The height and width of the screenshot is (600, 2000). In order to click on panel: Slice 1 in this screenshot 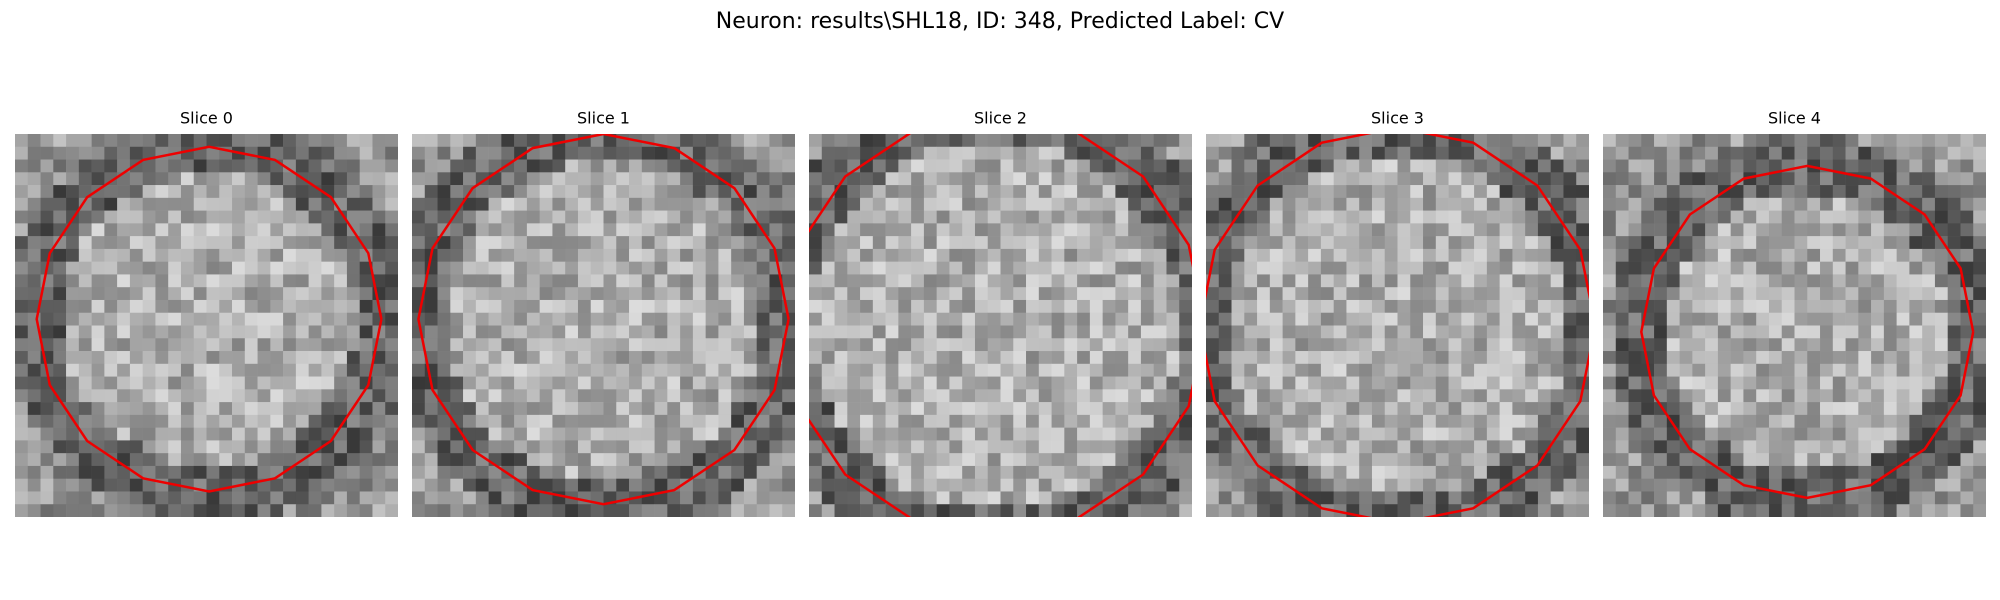, I will do `click(603, 313)`.